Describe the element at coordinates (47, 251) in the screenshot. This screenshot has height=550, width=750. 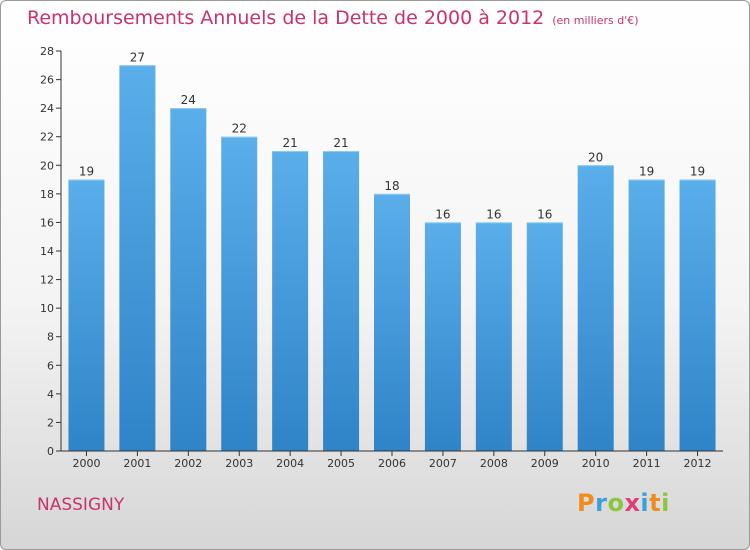
I see `y-tick-label: 14` at that location.